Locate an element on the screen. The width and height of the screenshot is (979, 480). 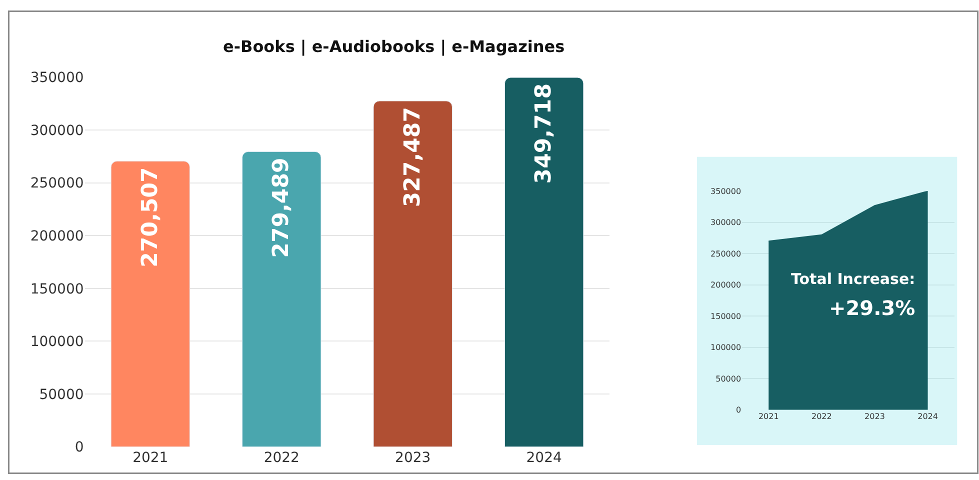
annotation: Total Increase: is located at coordinates (853, 279).